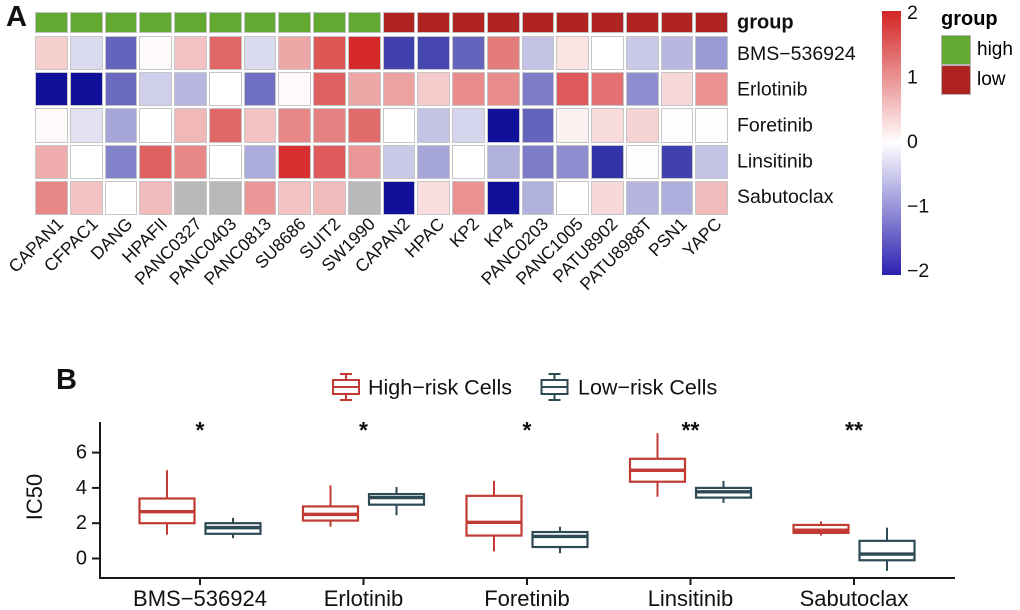 The width and height of the screenshot is (1020, 610). Describe the element at coordinates (796, 54) in the screenshot. I see `heatmap-row-label: BMS−536924` at that location.